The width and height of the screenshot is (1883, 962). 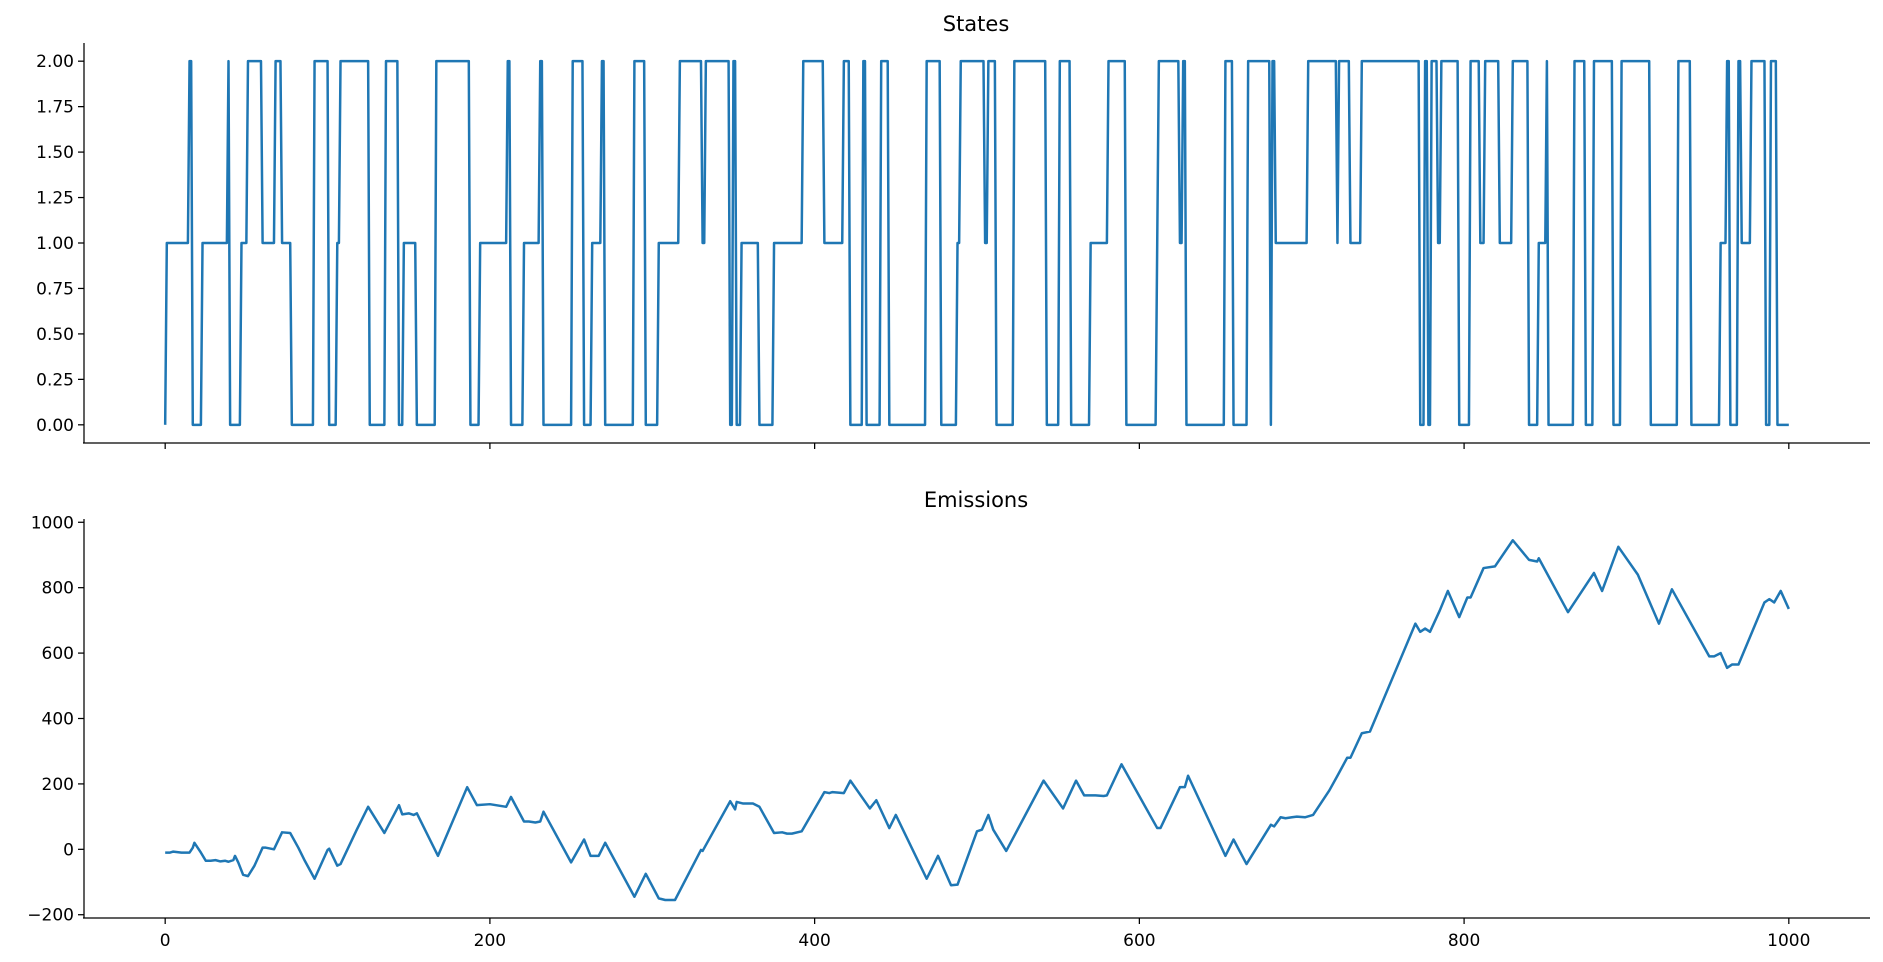 What do you see at coordinates (976, 500) in the screenshot?
I see `emissions-title: Emissions` at bounding box center [976, 500].